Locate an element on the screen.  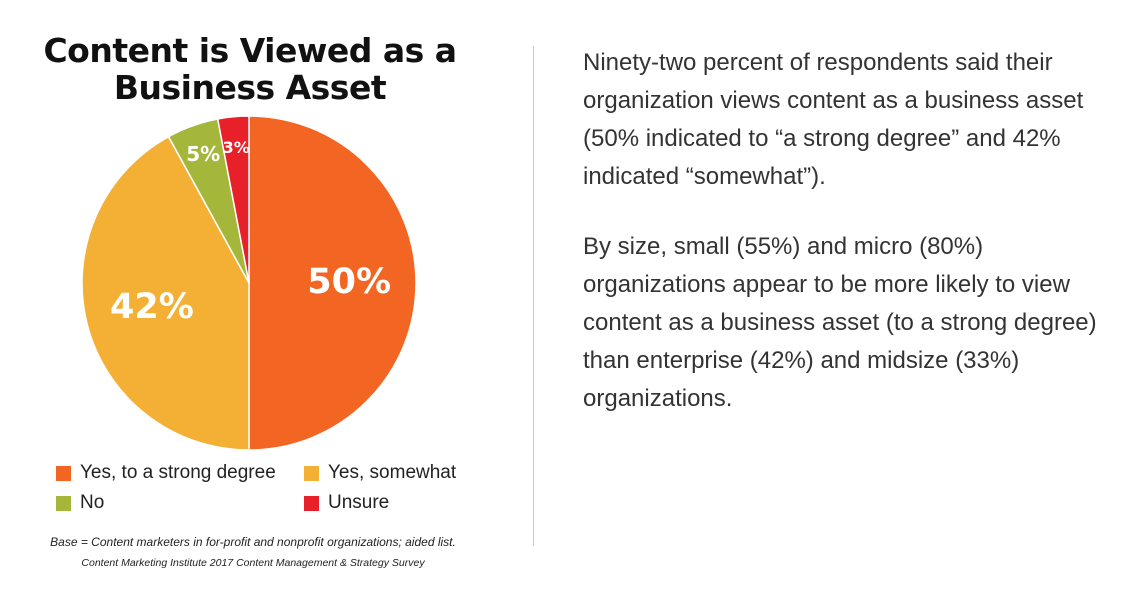
legend-item-no: No is located at coordinates (80, 503).